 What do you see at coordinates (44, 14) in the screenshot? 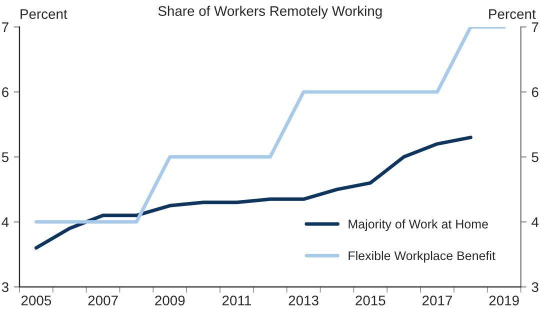
I see `y-axis-title: Percent` at bounding box center [44, 14].